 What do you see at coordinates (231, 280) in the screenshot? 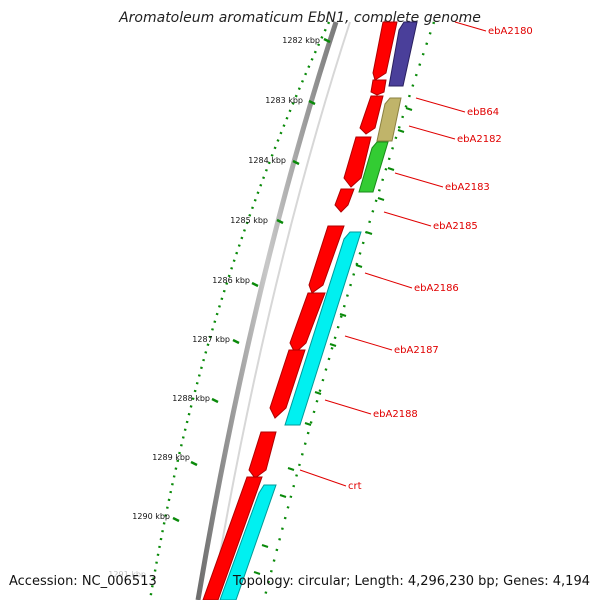
I see `ruler-label: 1286 kbp` at bounding box center [231, 280].